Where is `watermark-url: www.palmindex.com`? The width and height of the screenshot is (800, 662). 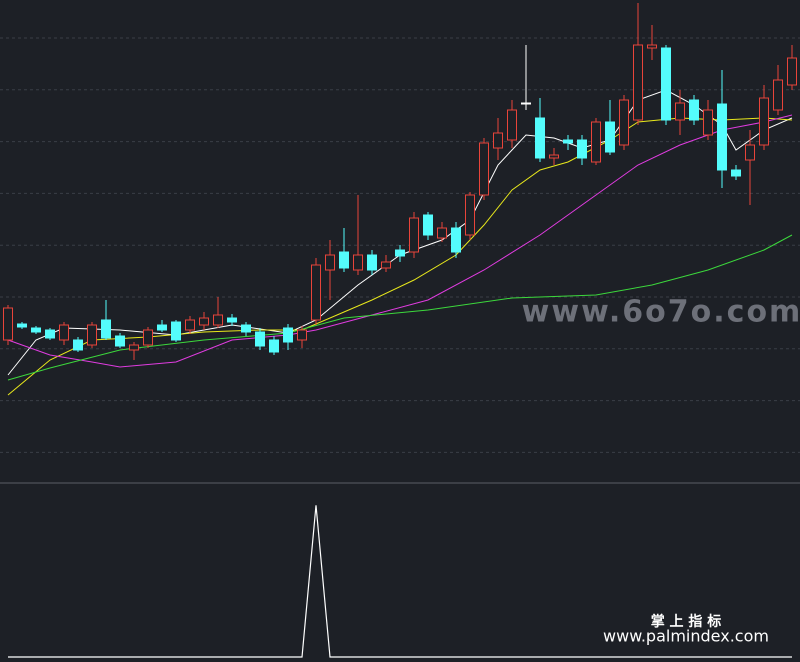
watermark-url: www.palmindex.com is located at coordinates (686, 636).